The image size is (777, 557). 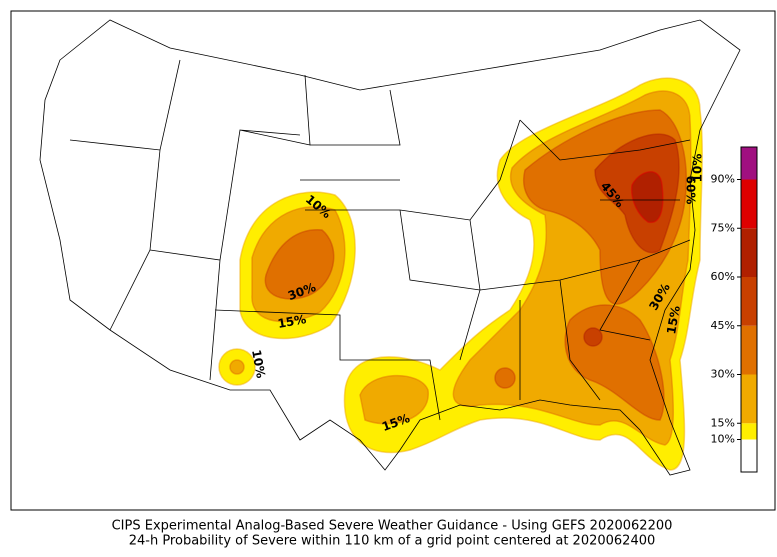 I want to click on colorbar-tick-label: 45%, so click(x=723, y=325).